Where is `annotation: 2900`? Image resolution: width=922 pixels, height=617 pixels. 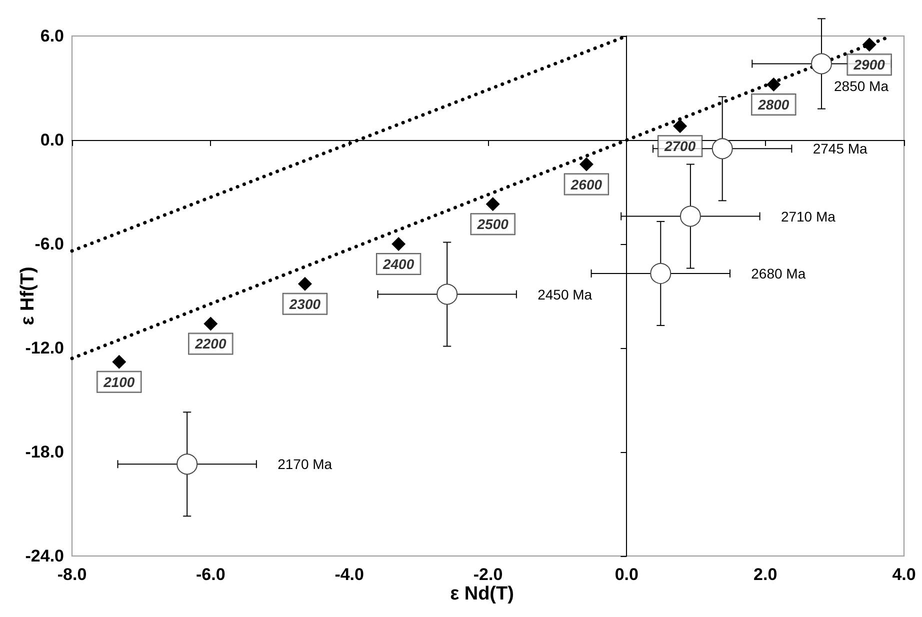 annotation: 2900 is located at coordinates (869, 64).